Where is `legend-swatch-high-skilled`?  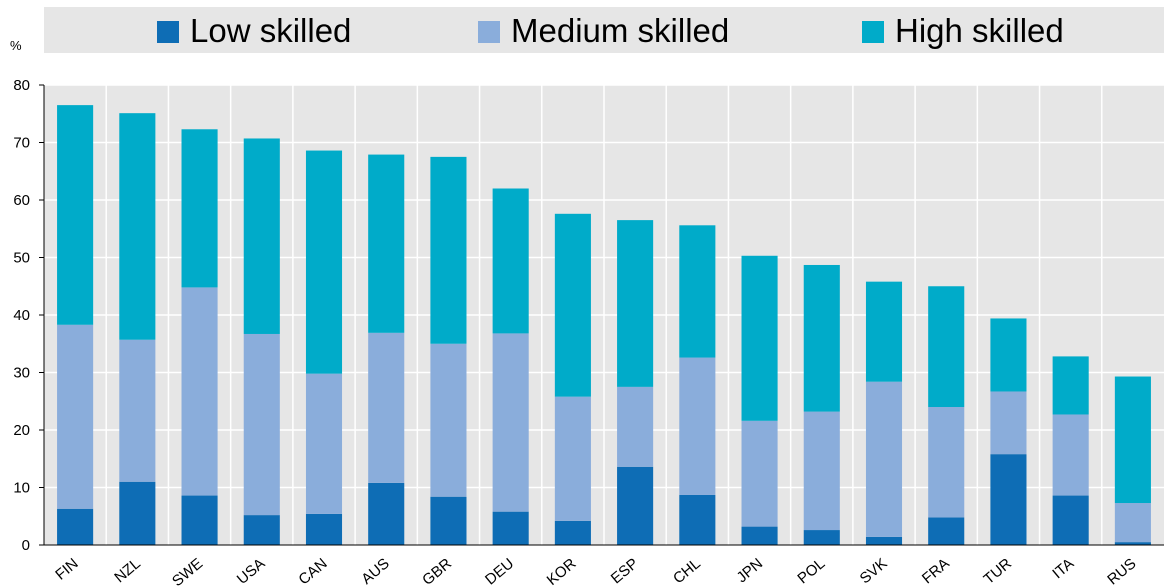 legend-swatch-high-skilled is located at coordinates (873, 32).